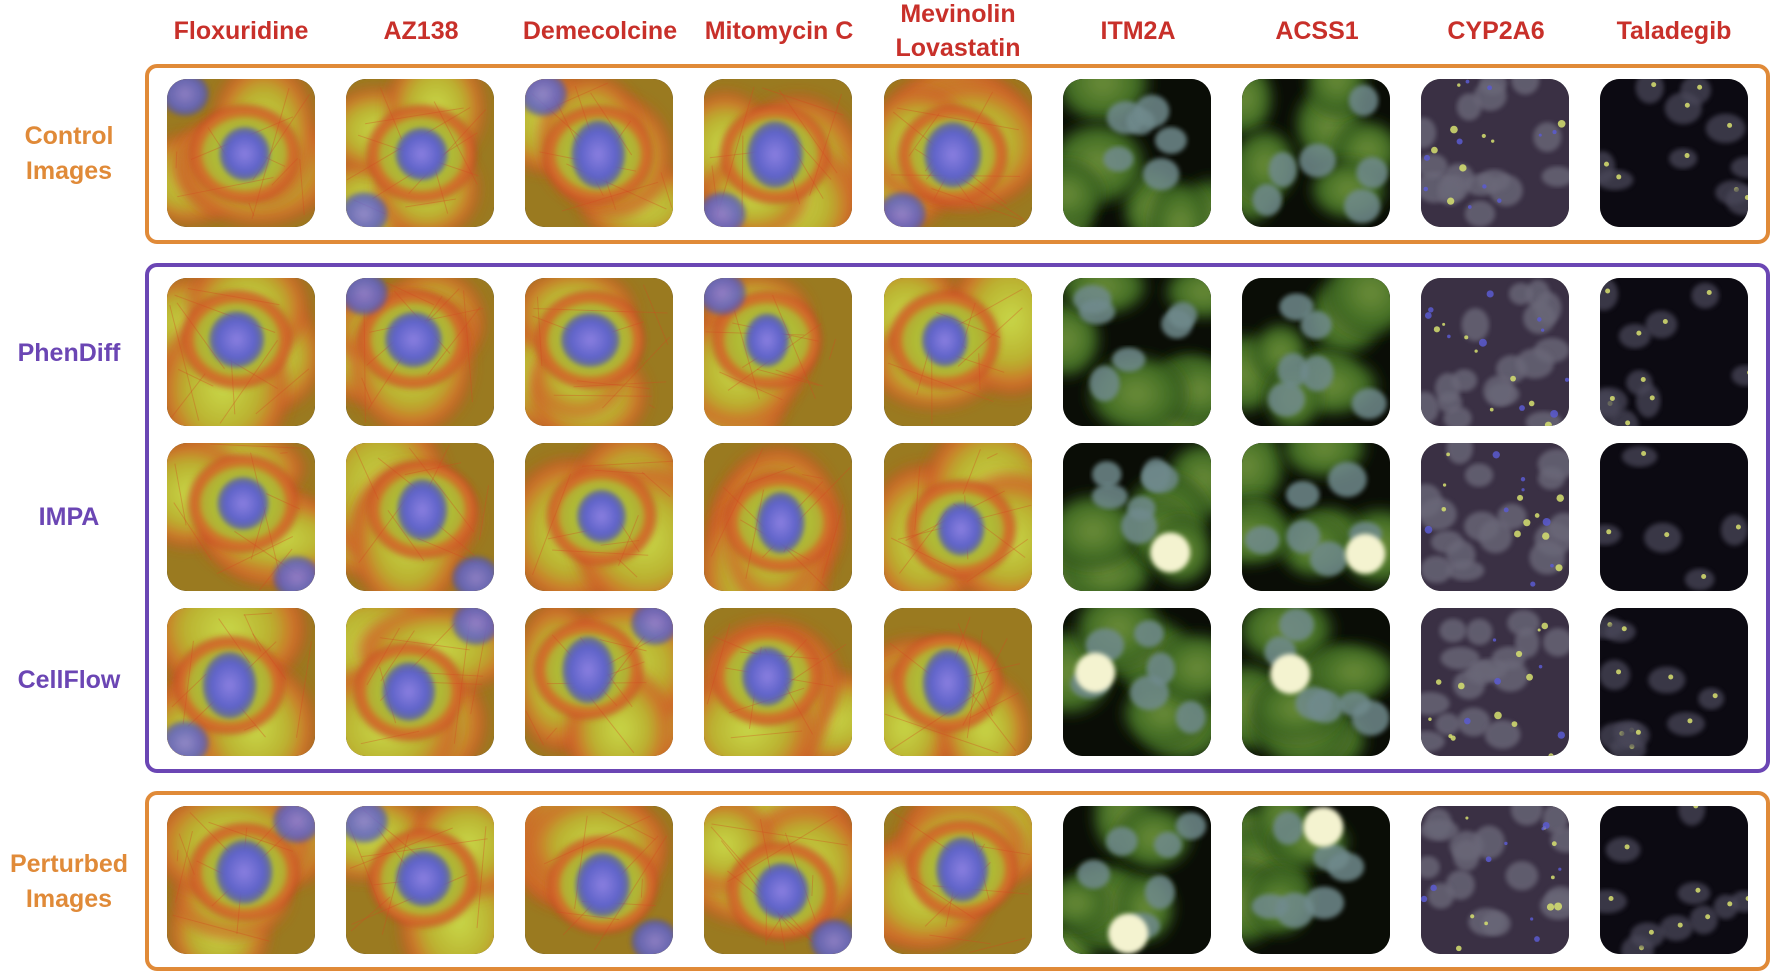  Describe the element at coordinates (241, 153) in the screenshot. I see `cell-image-control-floxuridine` at that location.